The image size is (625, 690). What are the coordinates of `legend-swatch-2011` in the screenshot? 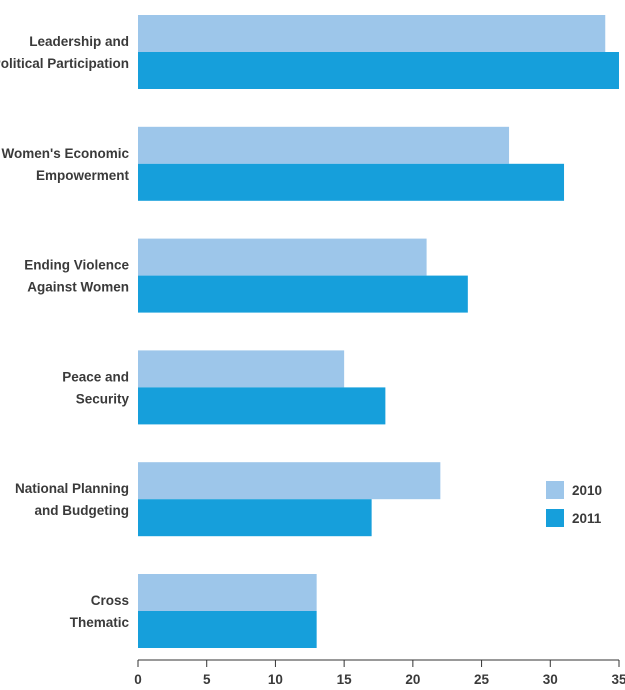 It's located at (555, 518).